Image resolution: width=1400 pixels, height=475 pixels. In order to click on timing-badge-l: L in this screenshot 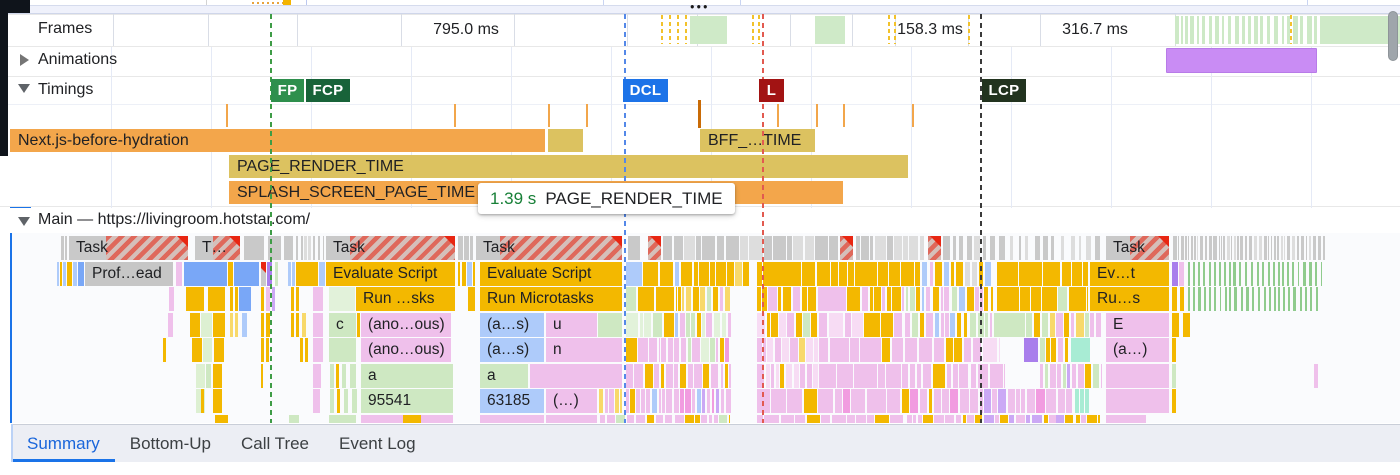, I will do `click(771, 90)`.